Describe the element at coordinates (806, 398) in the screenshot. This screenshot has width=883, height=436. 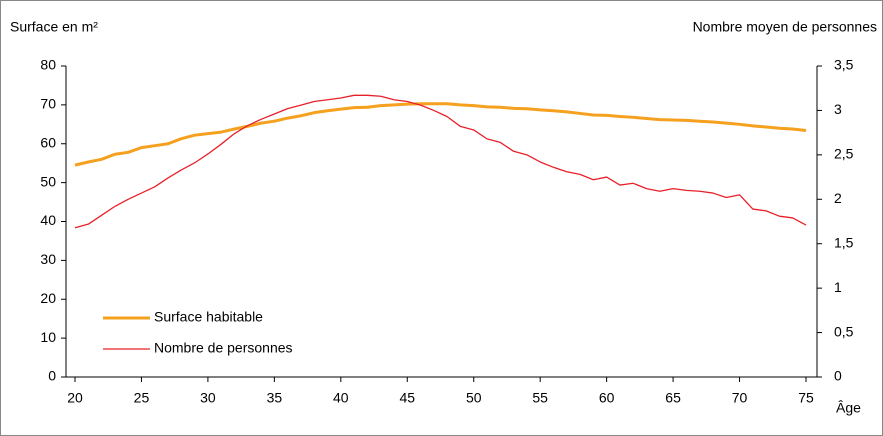
I see `x-tick-label: 75` at that location.